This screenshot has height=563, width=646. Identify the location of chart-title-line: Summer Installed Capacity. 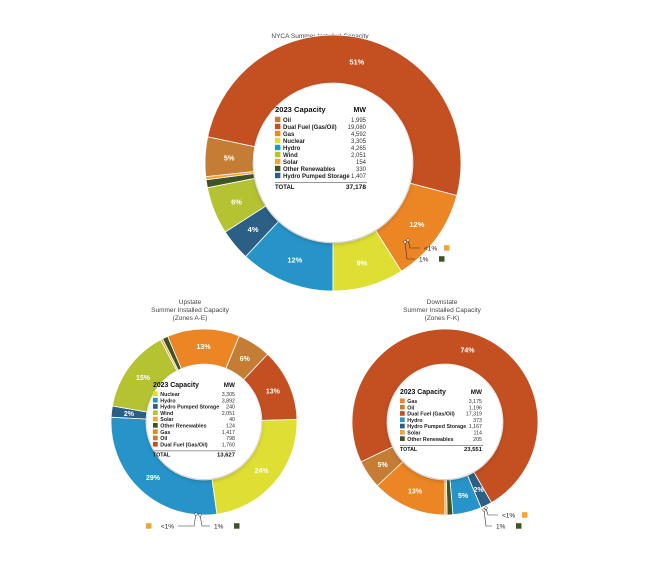
(190, 310).